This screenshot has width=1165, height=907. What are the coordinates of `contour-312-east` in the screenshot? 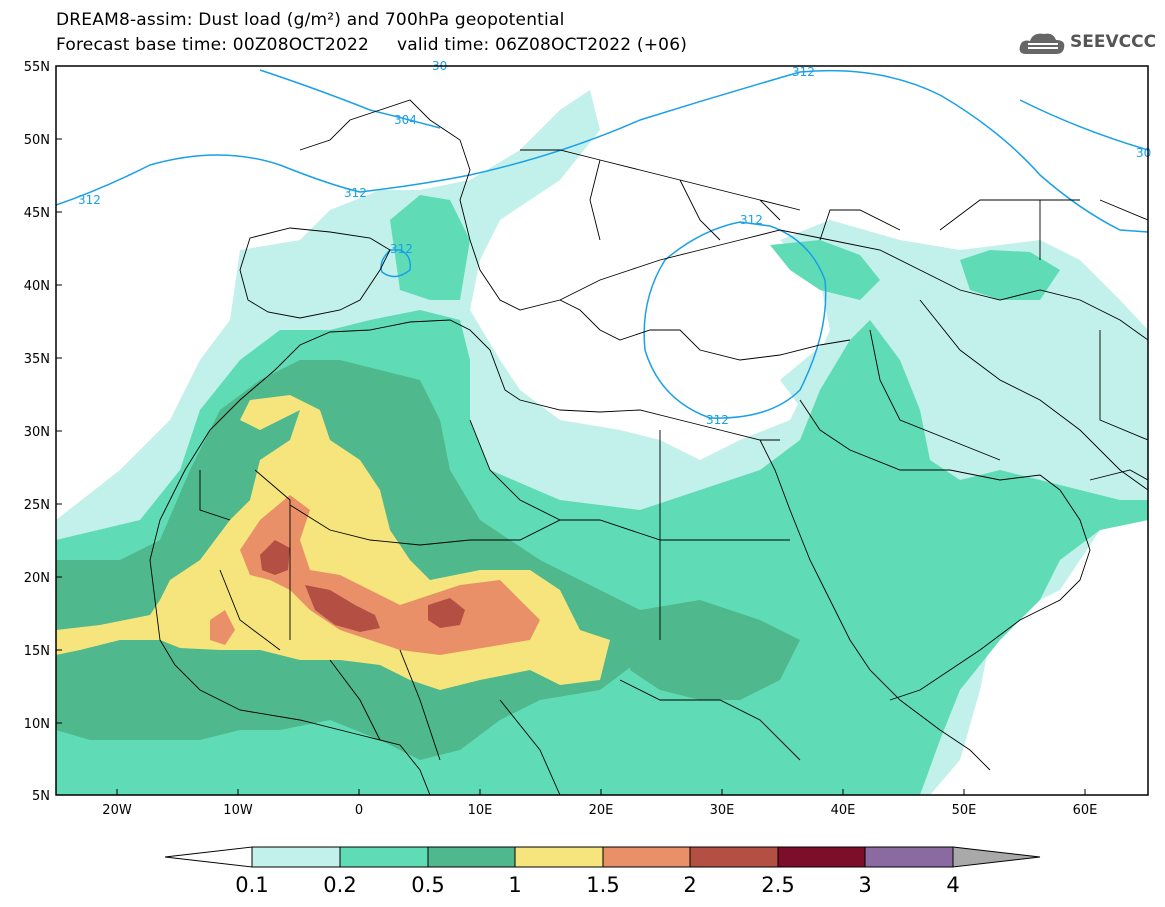 It's located at (1083, 125).